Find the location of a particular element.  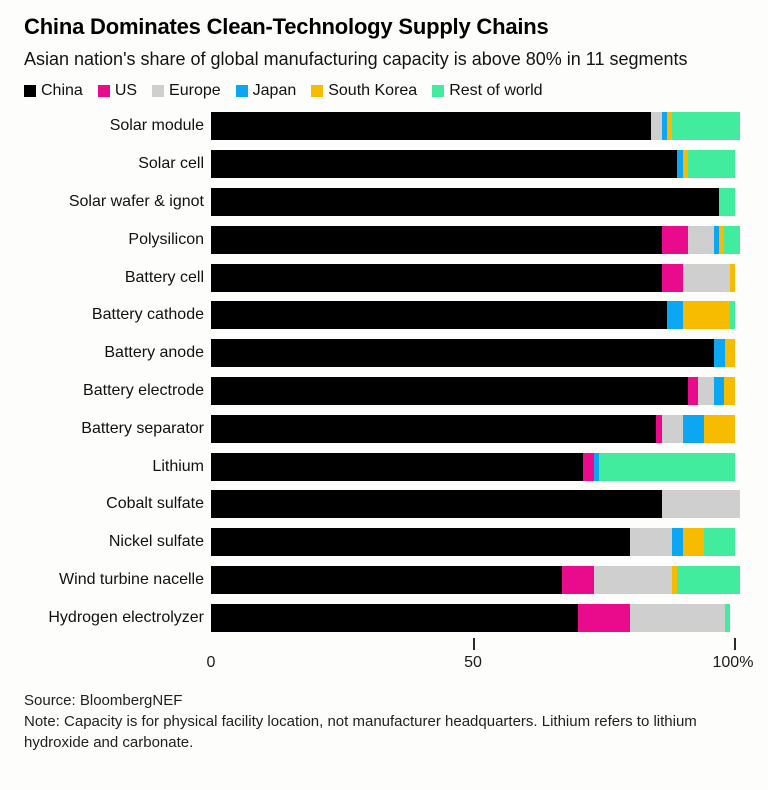

chart-row-battery-anode: Battery anode is located at coordinates (384, 353).